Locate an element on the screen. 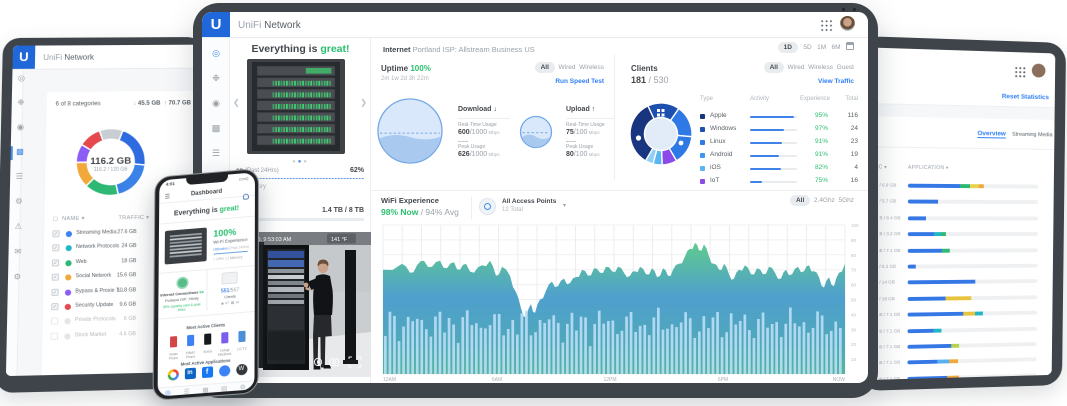  svg-text: 60 is located at coordinates (854, 285).